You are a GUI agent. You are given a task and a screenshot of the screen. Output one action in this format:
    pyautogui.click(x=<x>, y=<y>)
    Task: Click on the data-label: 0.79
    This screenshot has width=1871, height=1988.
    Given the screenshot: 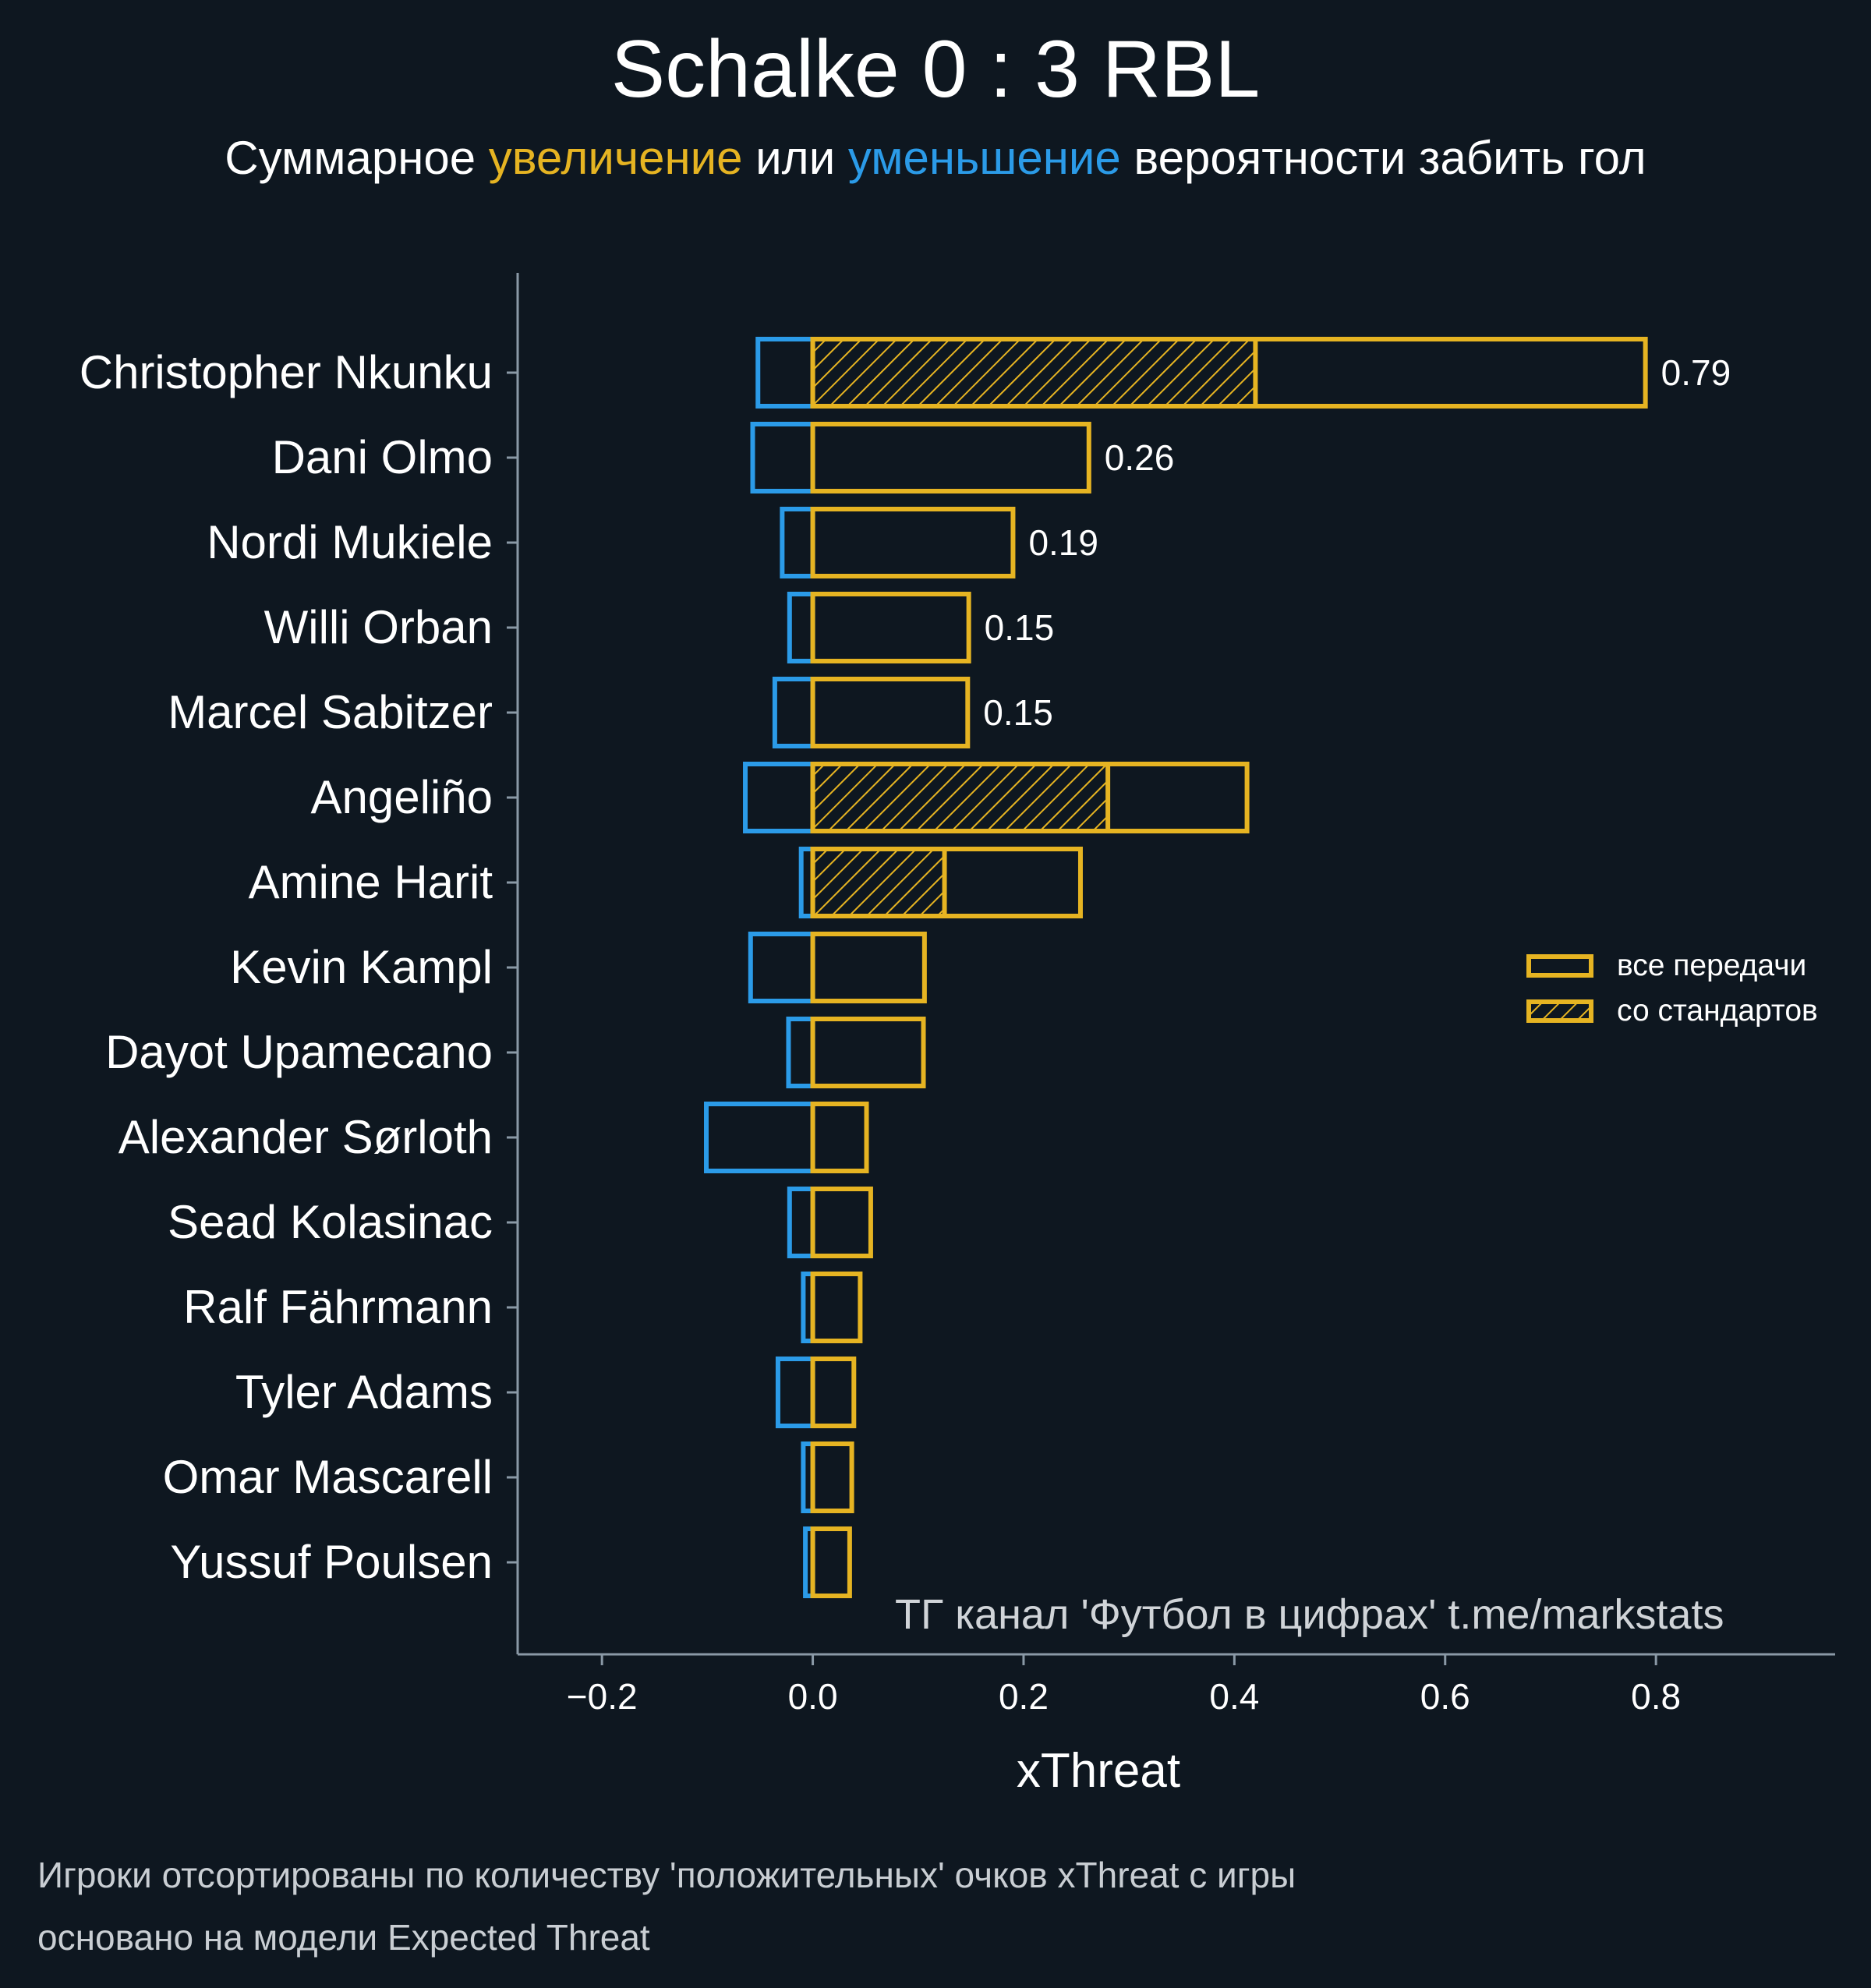 What is the action you would take?
    pyautogui.click(x=1696, y=372)
    